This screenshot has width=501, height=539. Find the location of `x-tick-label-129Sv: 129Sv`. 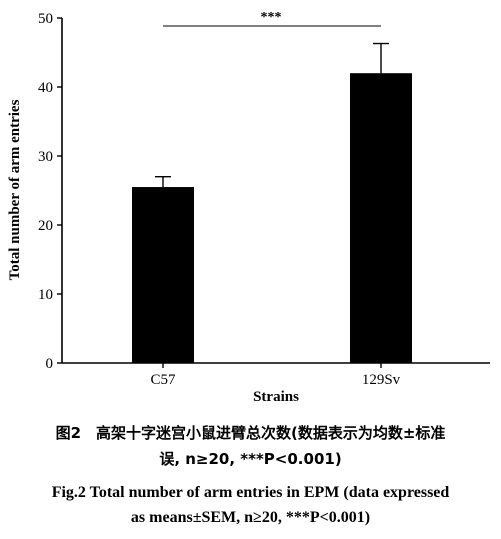

x-tick-label-129Sv: 129Sv is located at coordinates (381, 380).